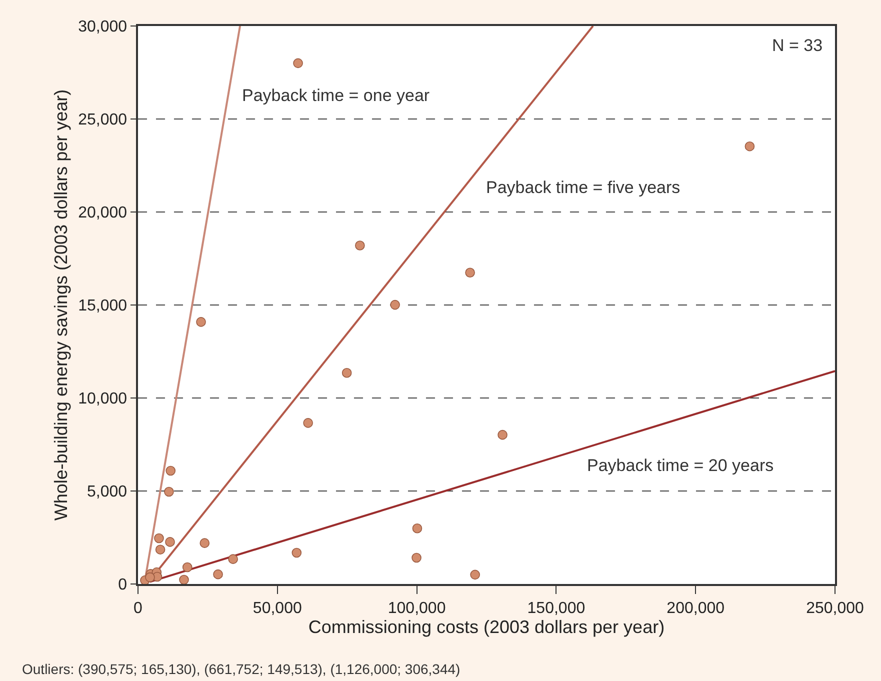 Image resolution: width=881 pixels, height=681 pixels. I want to click on y-tick-label: 30,000, so click(103, 27).